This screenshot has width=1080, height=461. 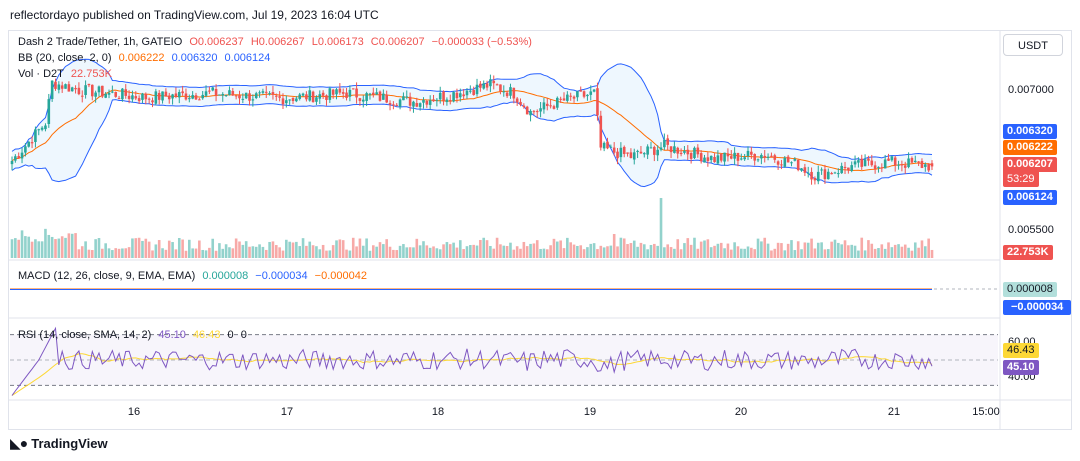 What do you see at coordinates (1021, 367) in the screenshot?
I see `rsi-value-tag: 45.10` at bounding box center [1021, 367].